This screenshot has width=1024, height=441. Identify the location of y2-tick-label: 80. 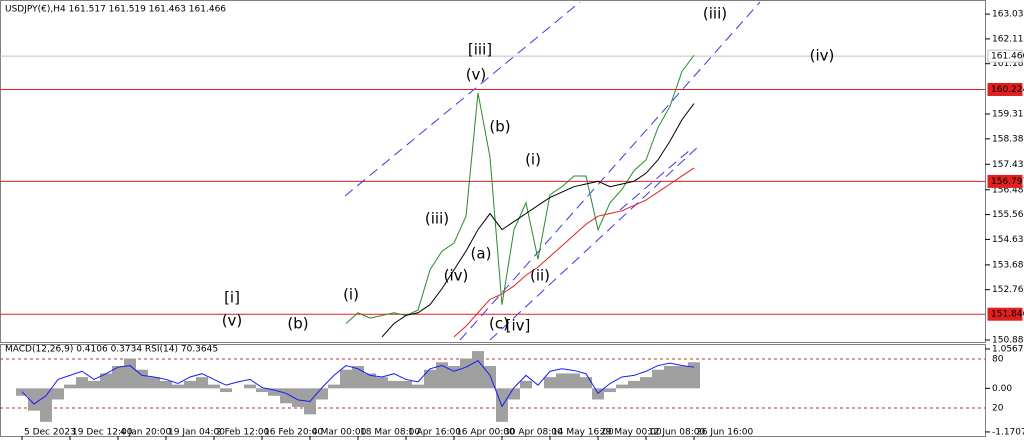
(998, 360).